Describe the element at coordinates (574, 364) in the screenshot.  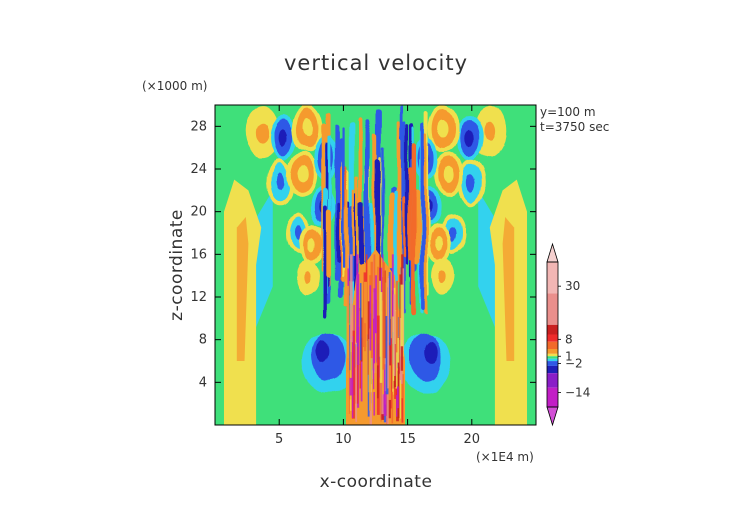
I see `colorbar-label: −2` at that location.